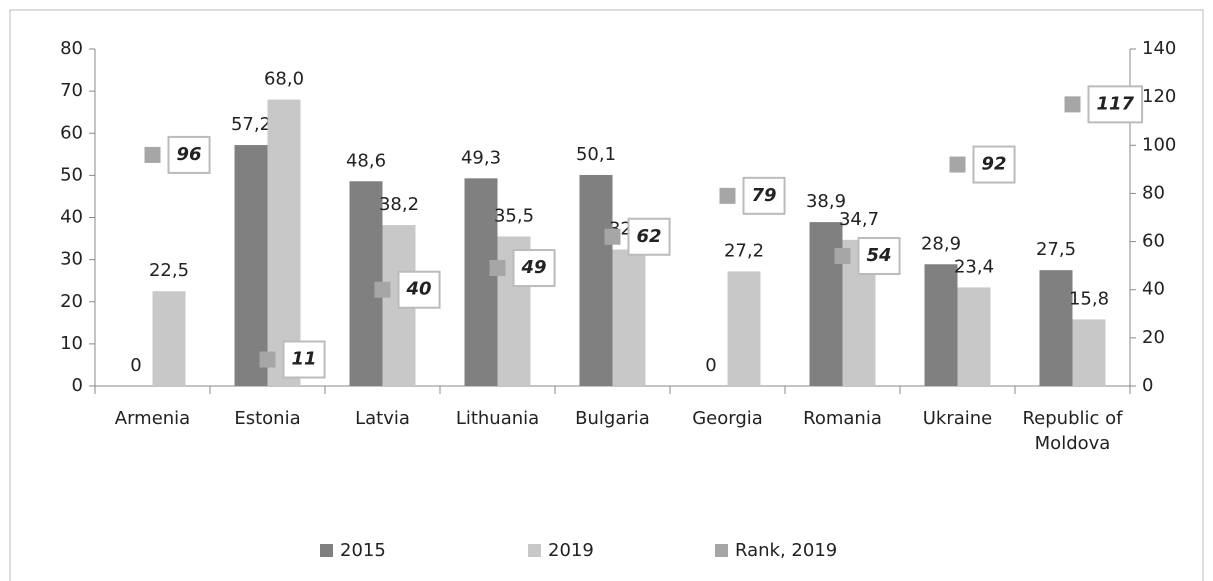 Image resolution: width=1213 pixels, height=581 pixels. I want to click on y-tick-label: 50, so click(71, 174).